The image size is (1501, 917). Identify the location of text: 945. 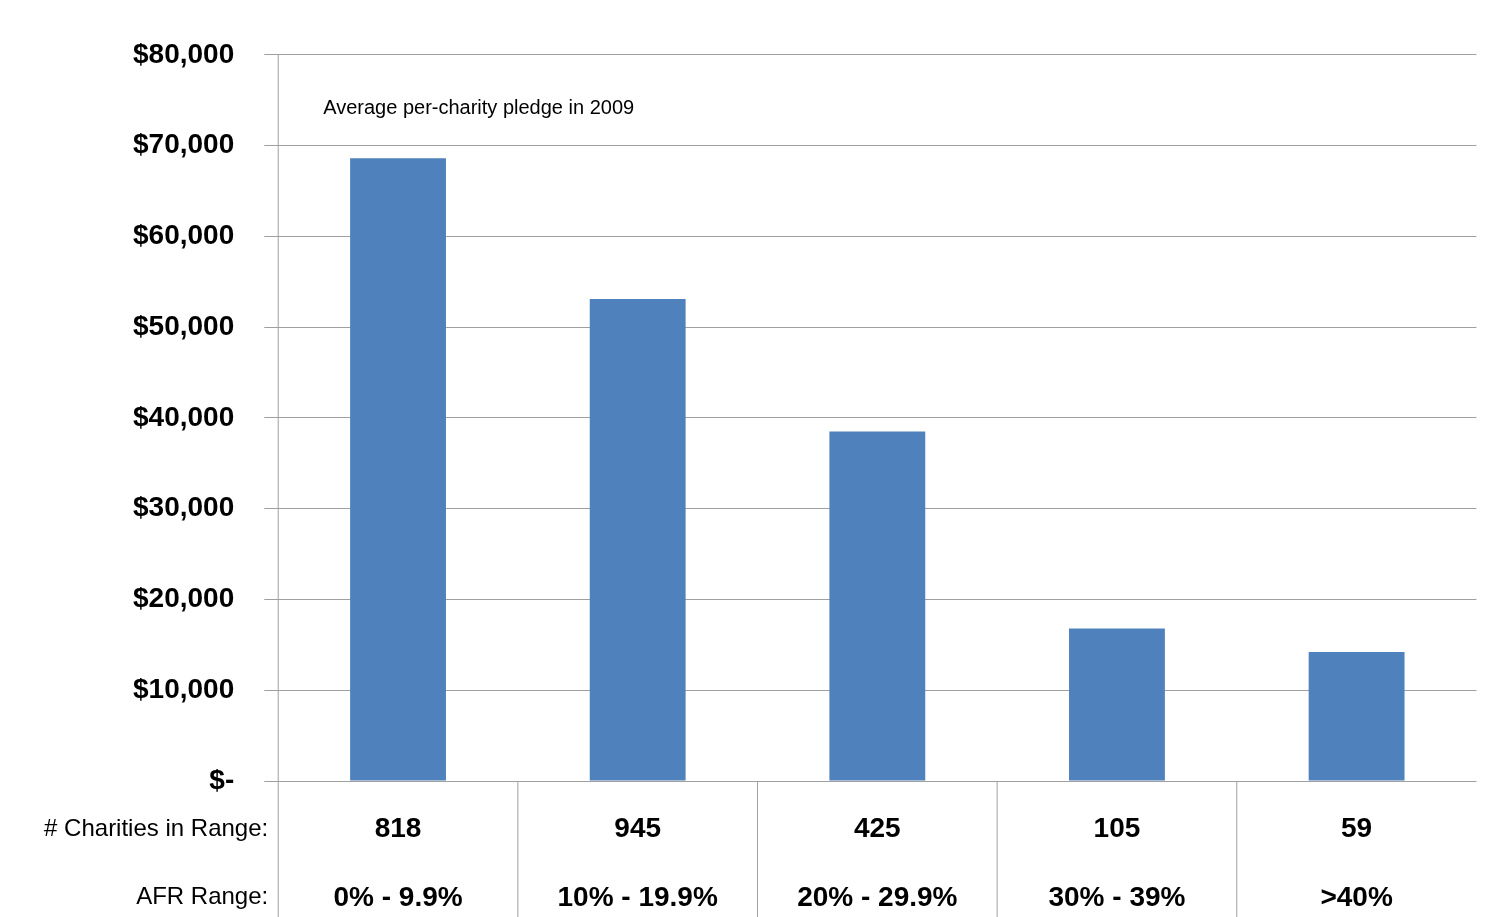
(638, 827).